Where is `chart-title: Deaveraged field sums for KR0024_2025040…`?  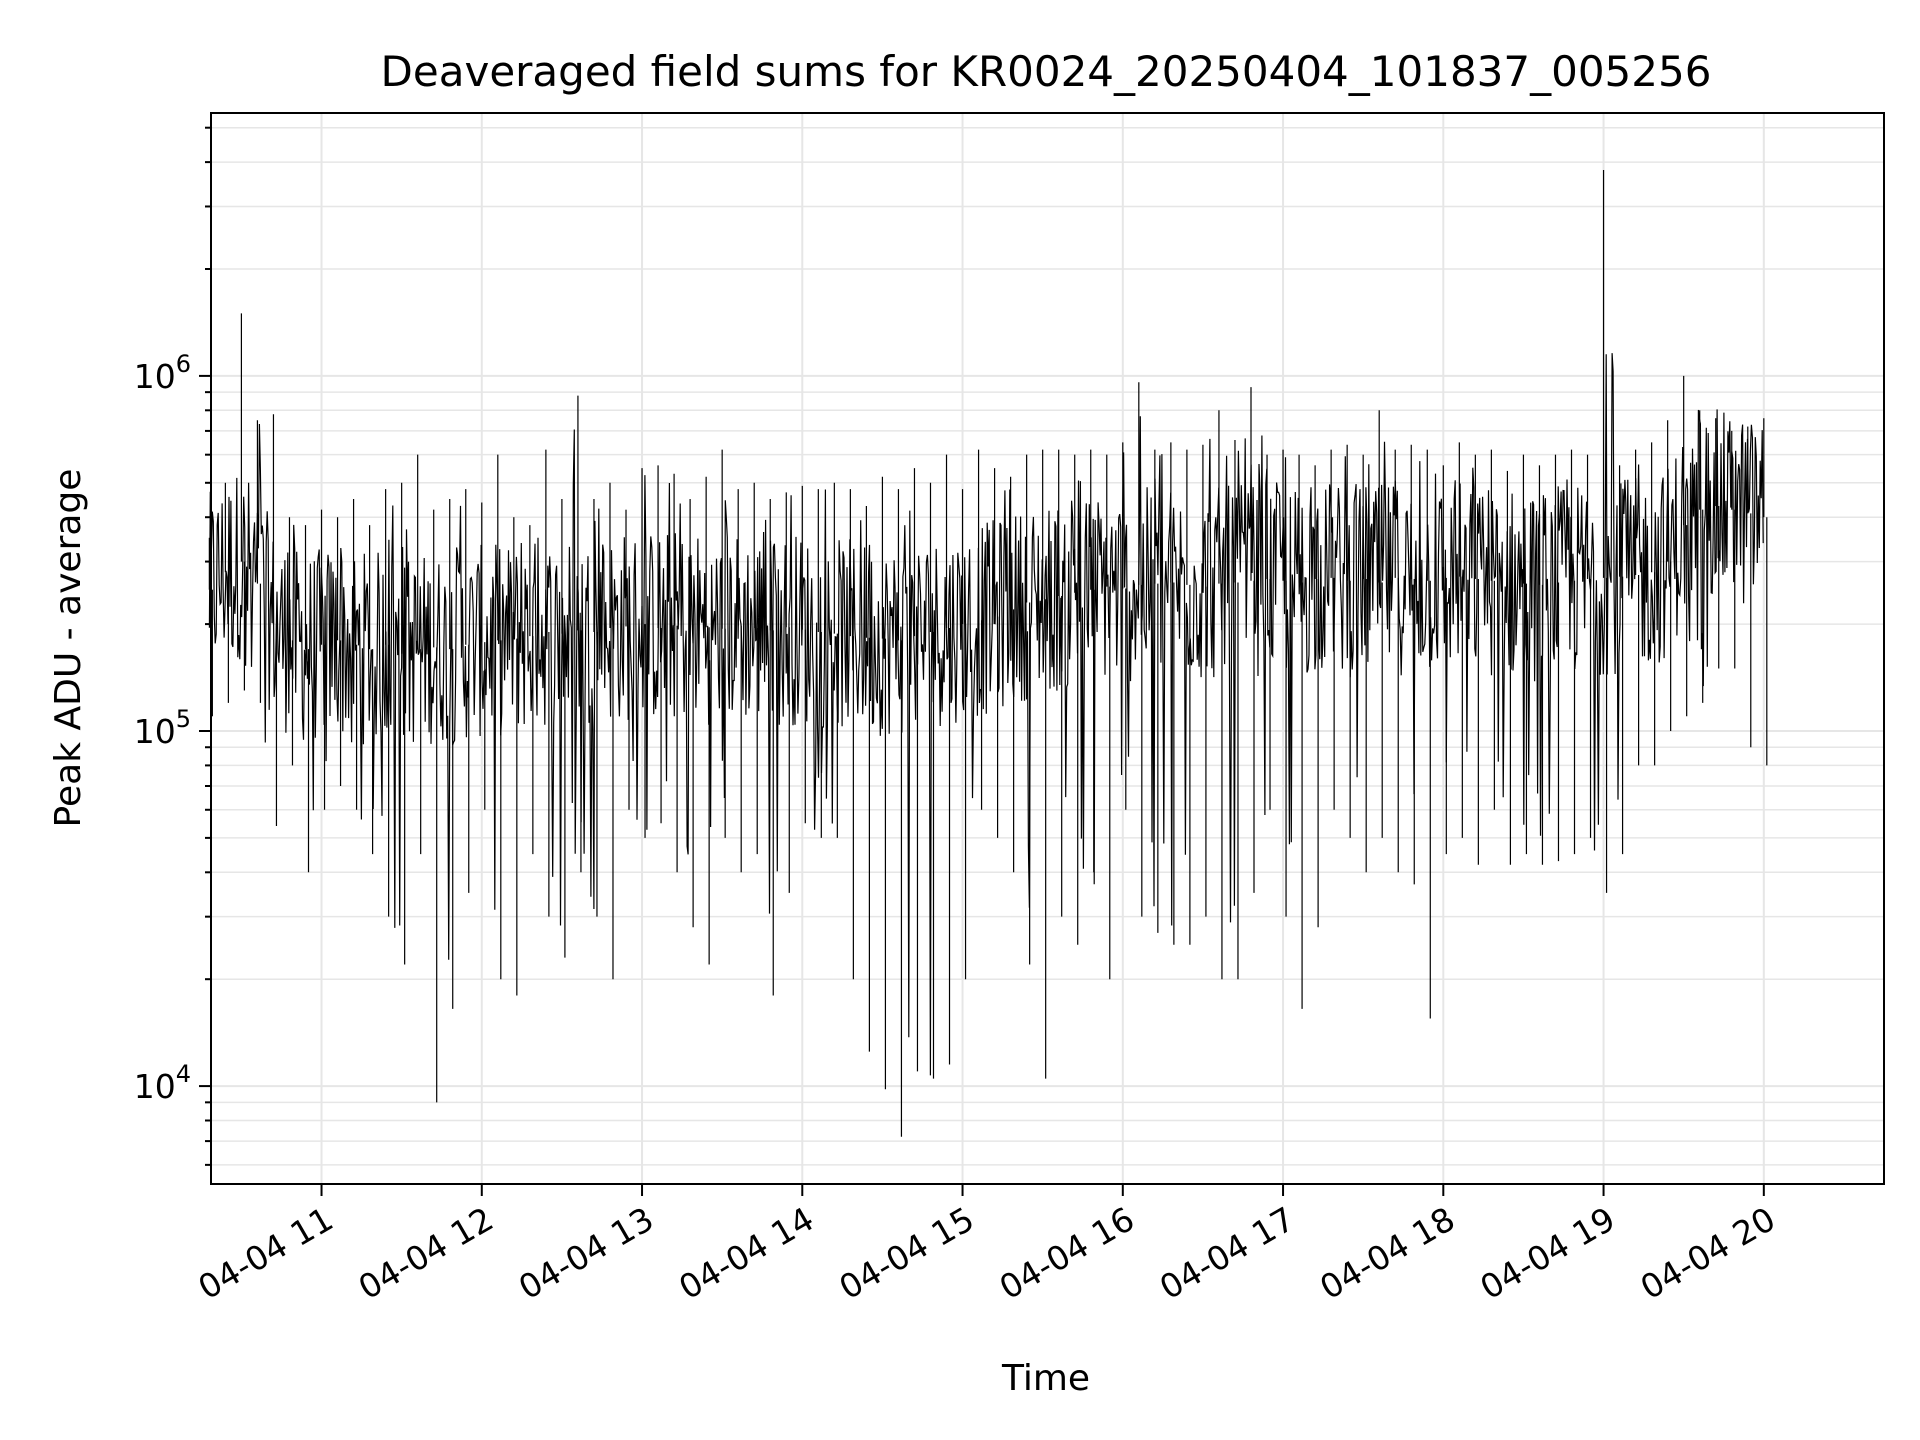
chart-title: Deaveraged field sums for KR0024_2025040… is located at coordinates (1046, 71).